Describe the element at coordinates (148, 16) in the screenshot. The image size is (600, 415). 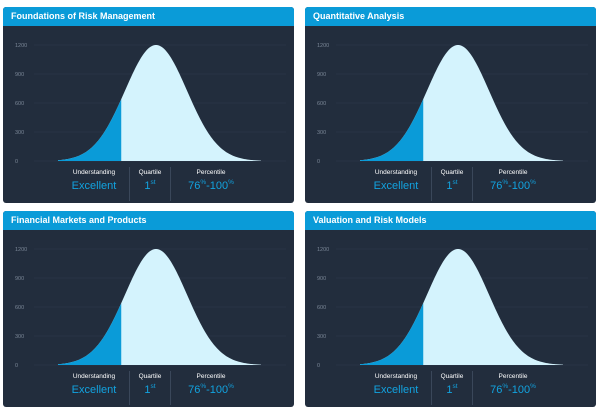
I see `card-title: Foundations of Risk Management` at that location.